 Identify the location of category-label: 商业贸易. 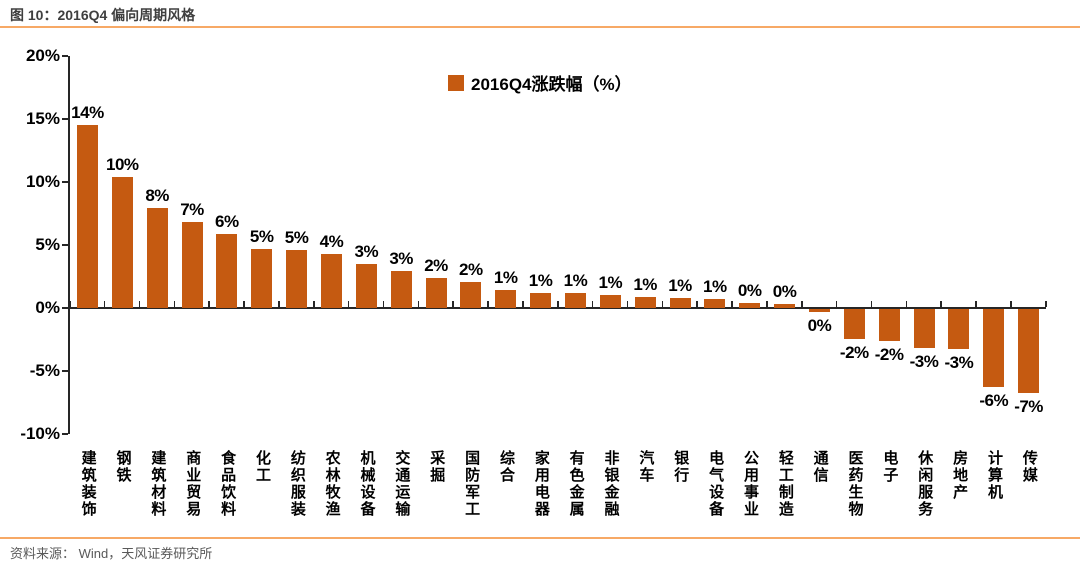
(193, 484).